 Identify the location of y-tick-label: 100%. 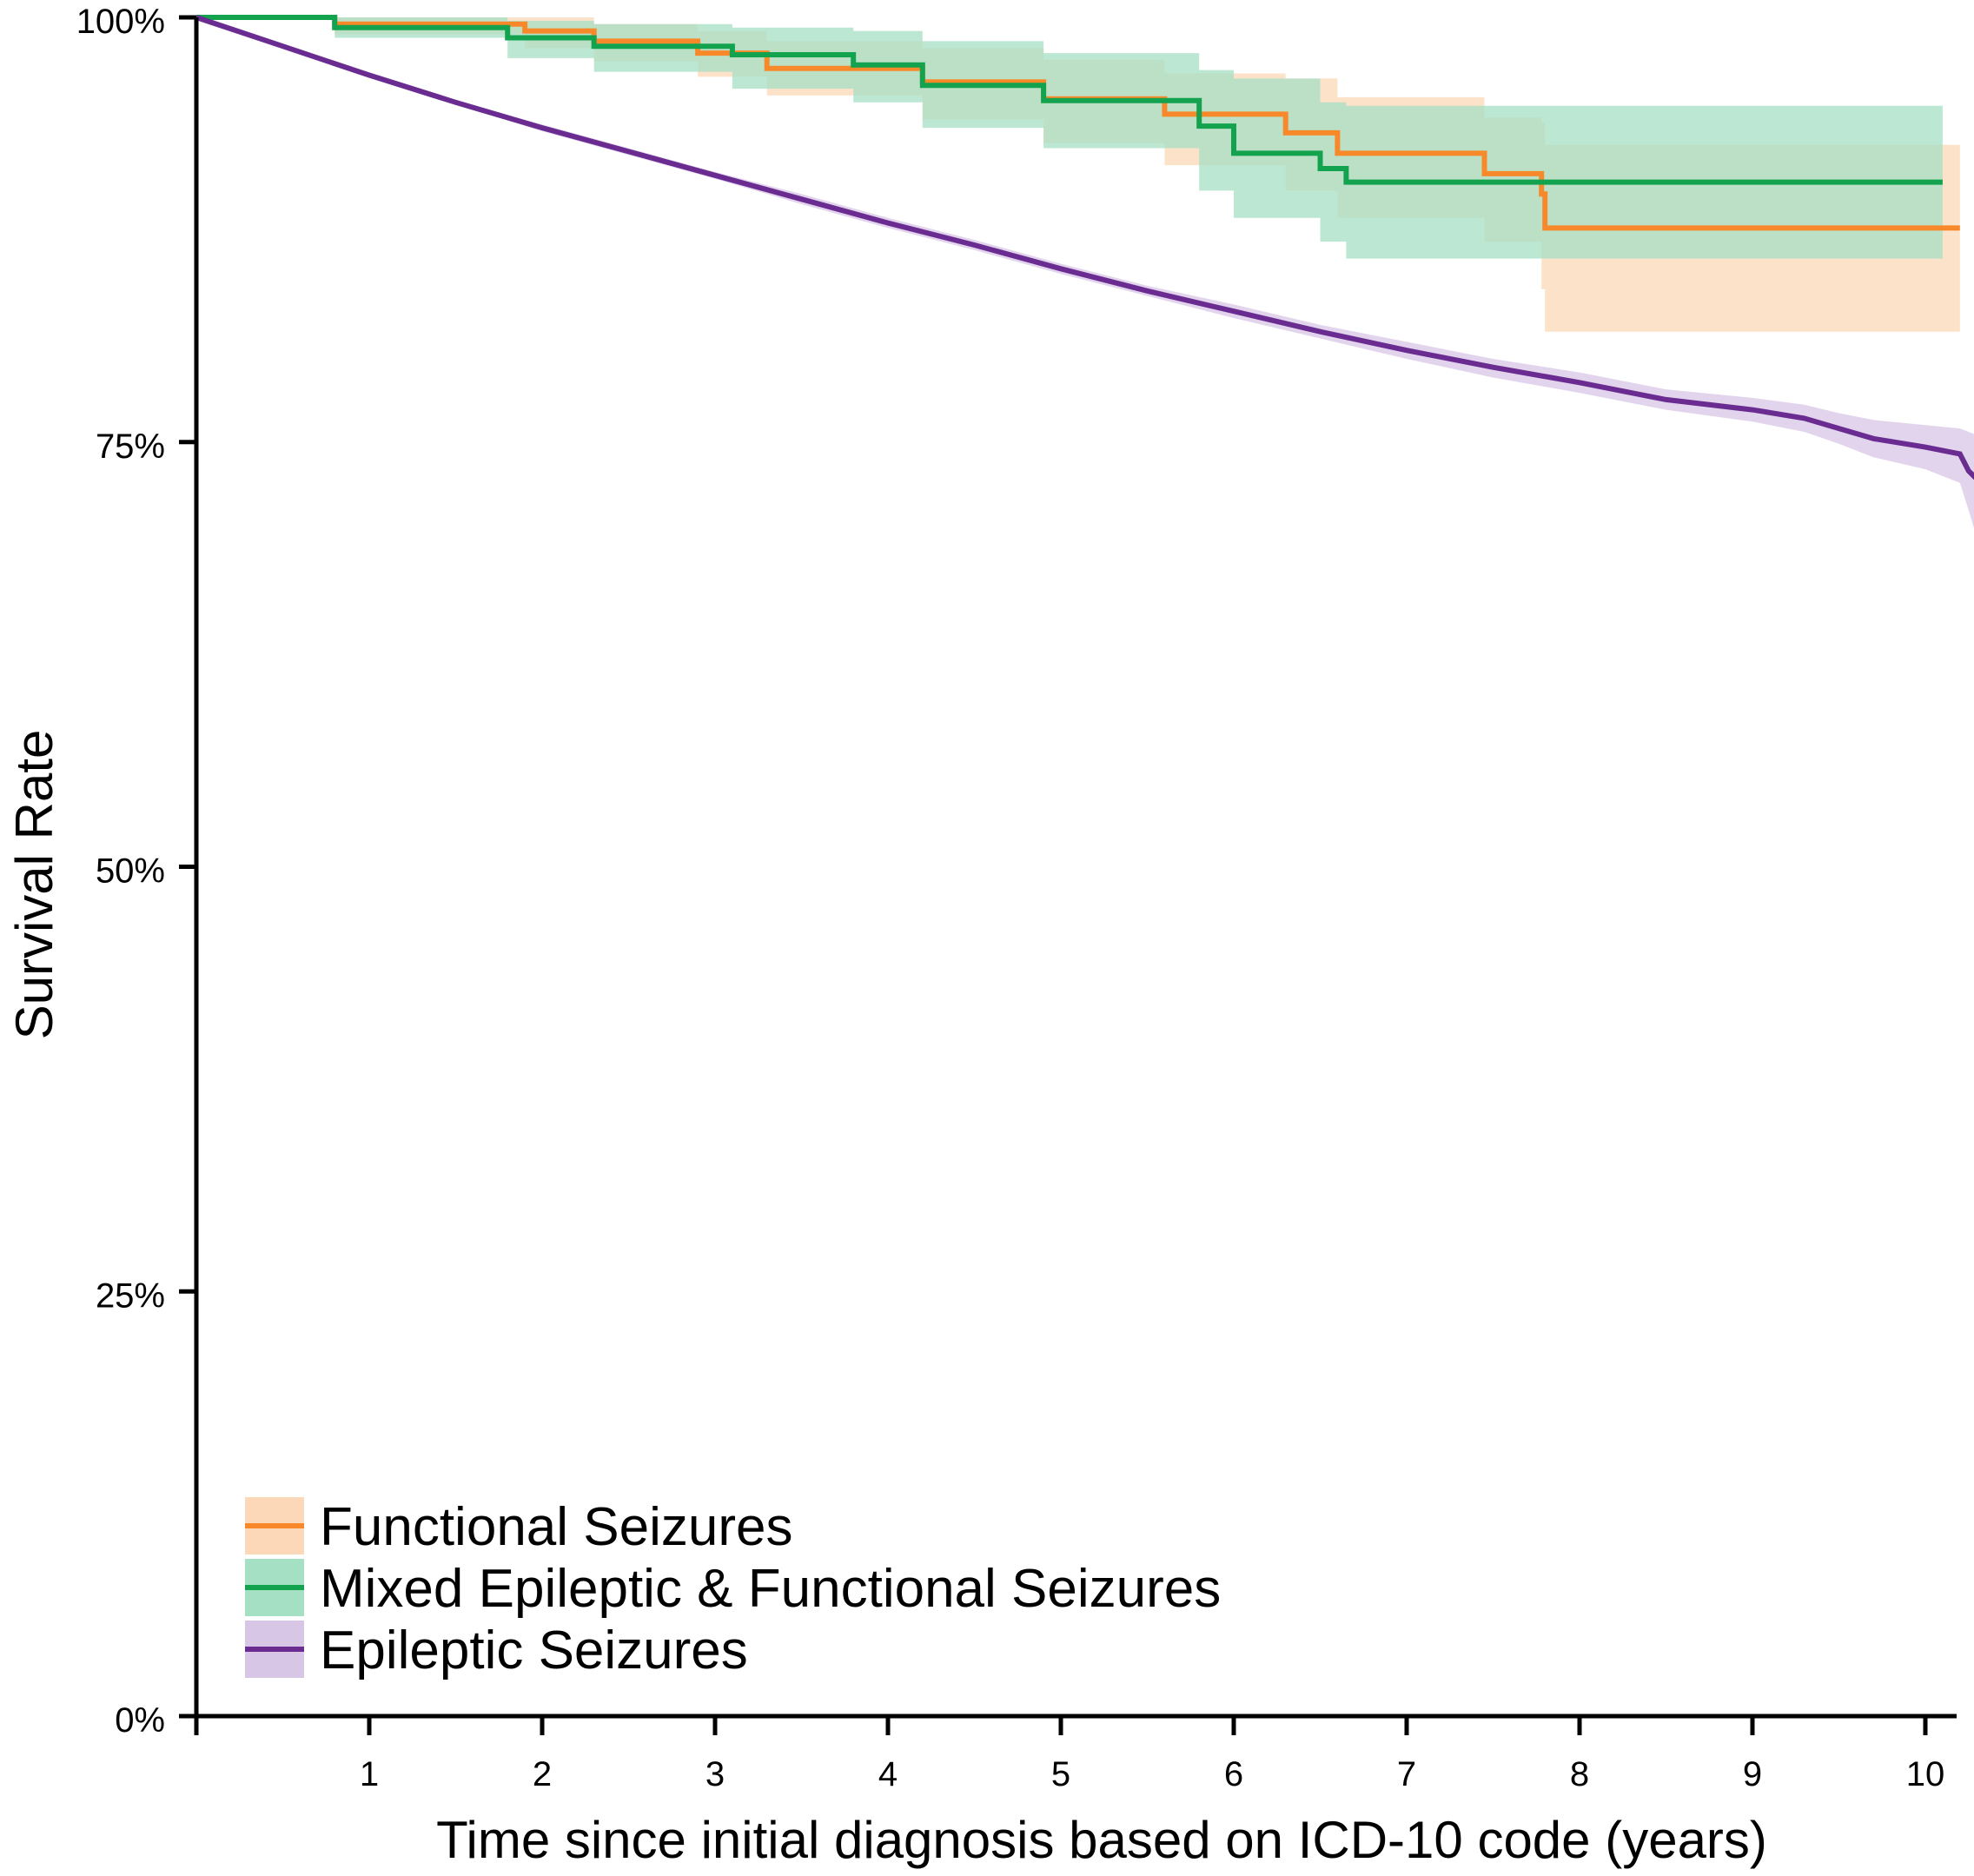
(120, 22).